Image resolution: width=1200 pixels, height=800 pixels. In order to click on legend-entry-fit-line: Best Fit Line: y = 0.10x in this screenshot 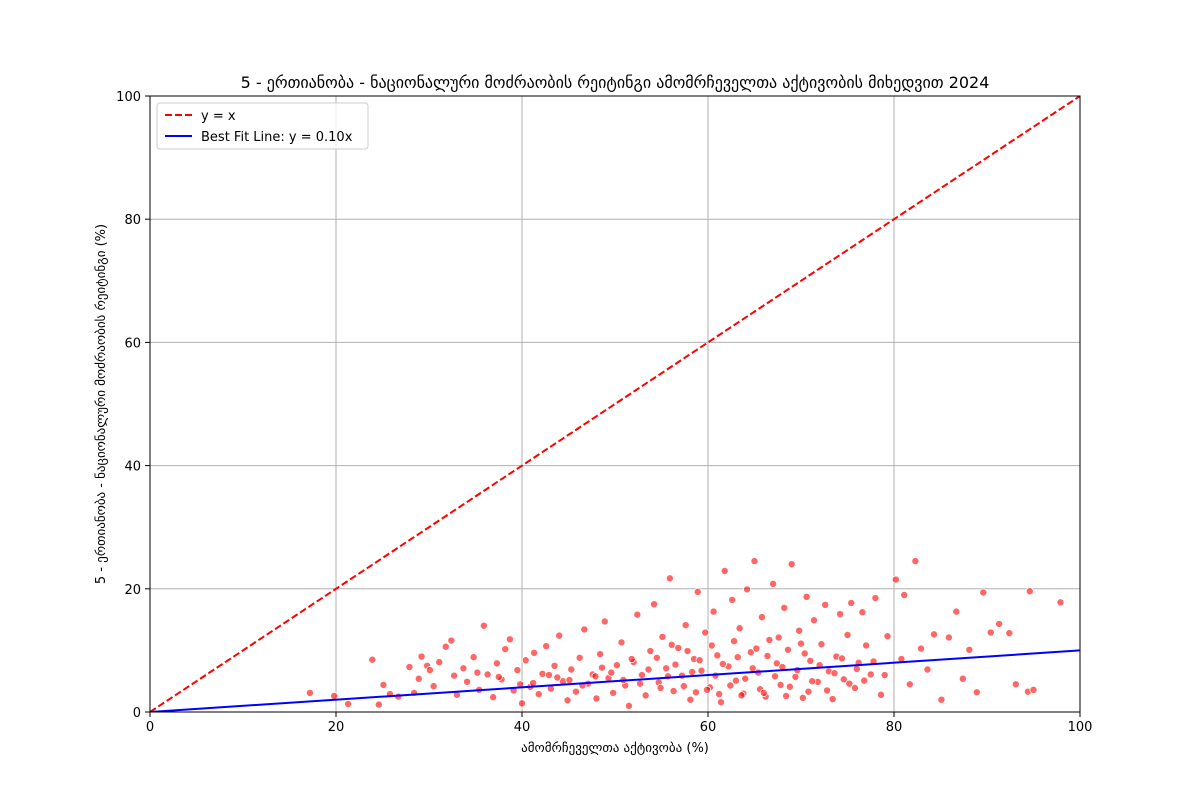, I will do `click(277, 137)`.